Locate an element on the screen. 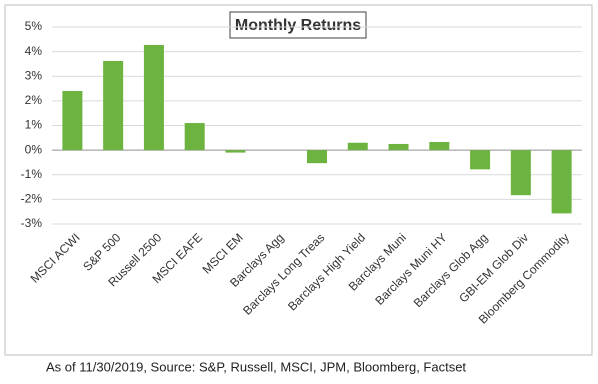 The width and height of the screenshot is (598, 384). chart-title: Monthly Returns is located at coordinates (298, 25).